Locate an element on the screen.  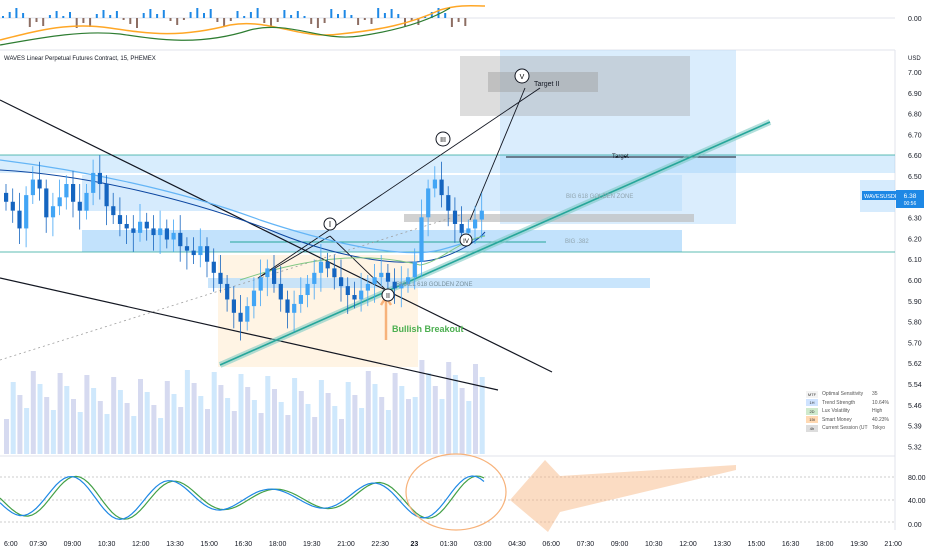
time-tick-label: 15:00 is located at coordinates (209, 544).